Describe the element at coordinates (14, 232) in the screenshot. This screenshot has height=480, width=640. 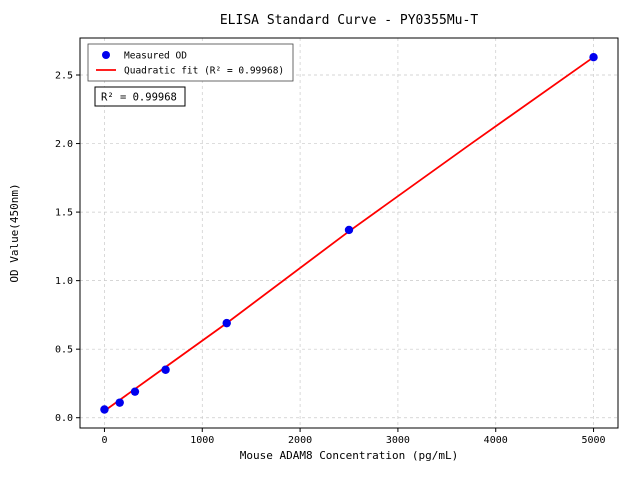
I see `y-axis-label: OD Value(450nm)` at that location.